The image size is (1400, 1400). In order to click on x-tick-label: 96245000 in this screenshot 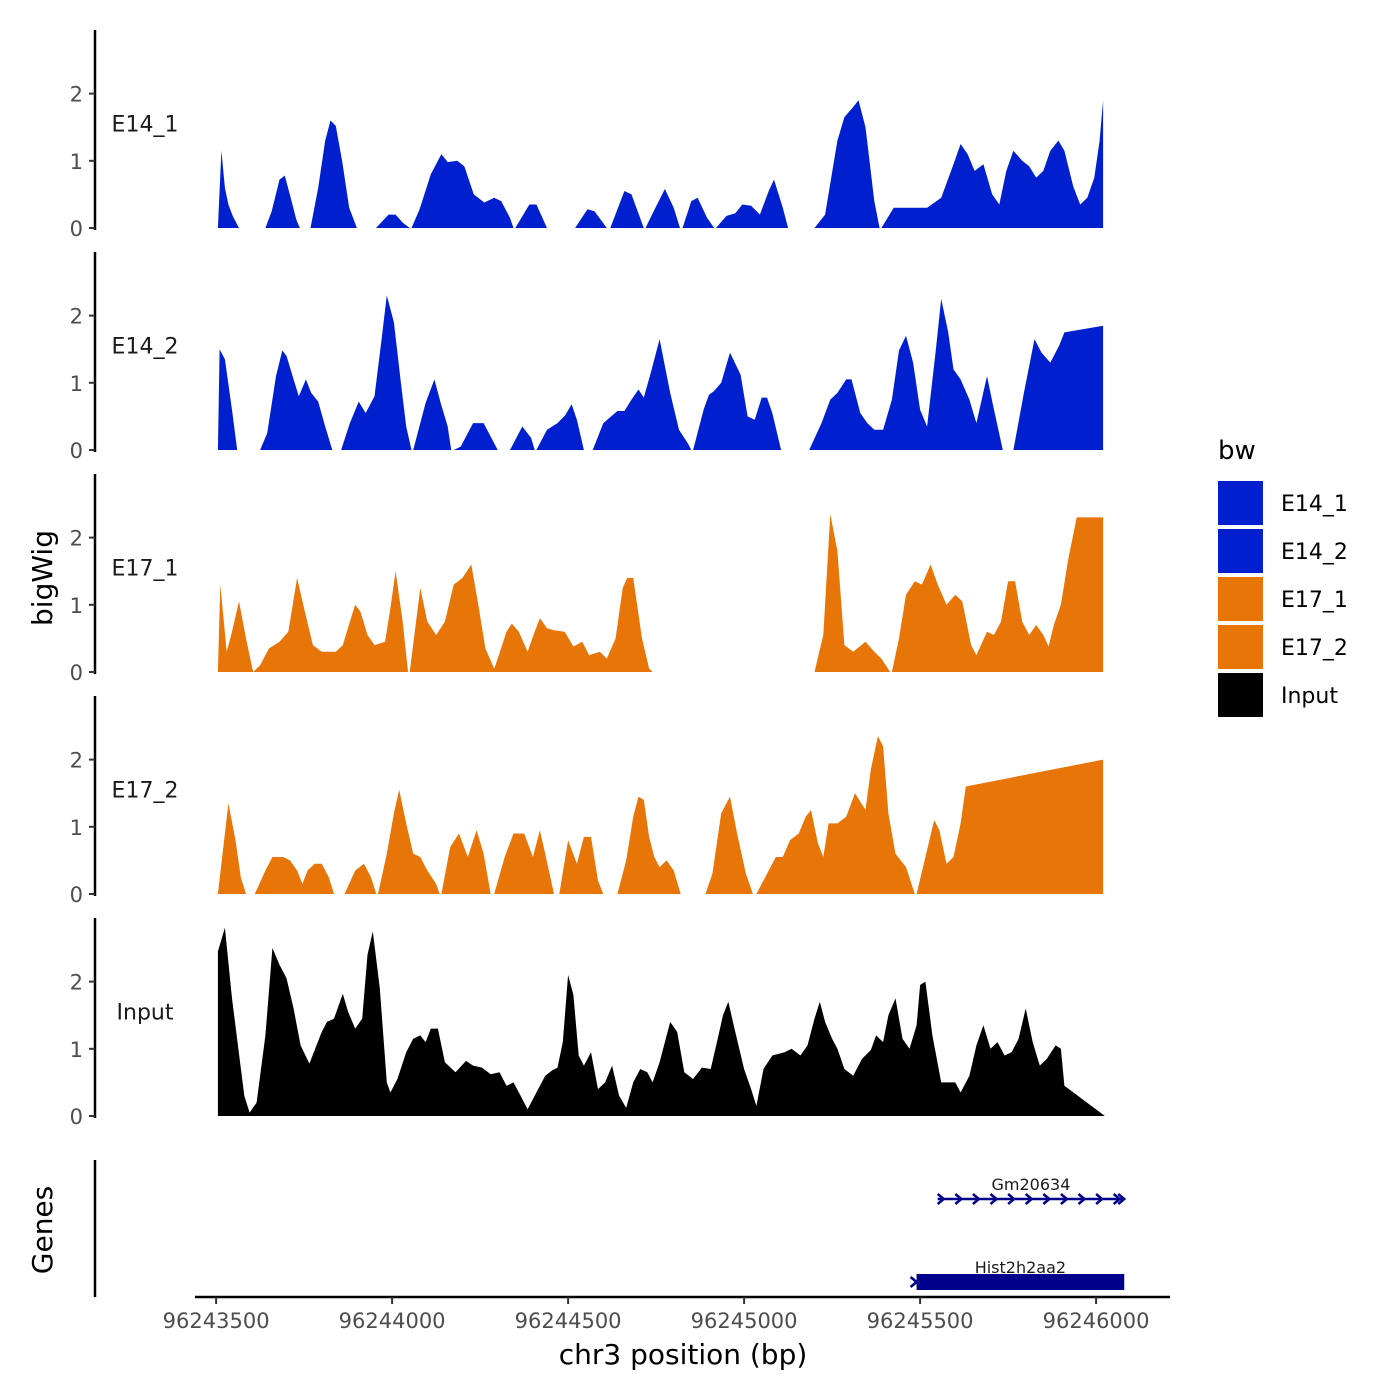, I will do `click(744, 1321)`.